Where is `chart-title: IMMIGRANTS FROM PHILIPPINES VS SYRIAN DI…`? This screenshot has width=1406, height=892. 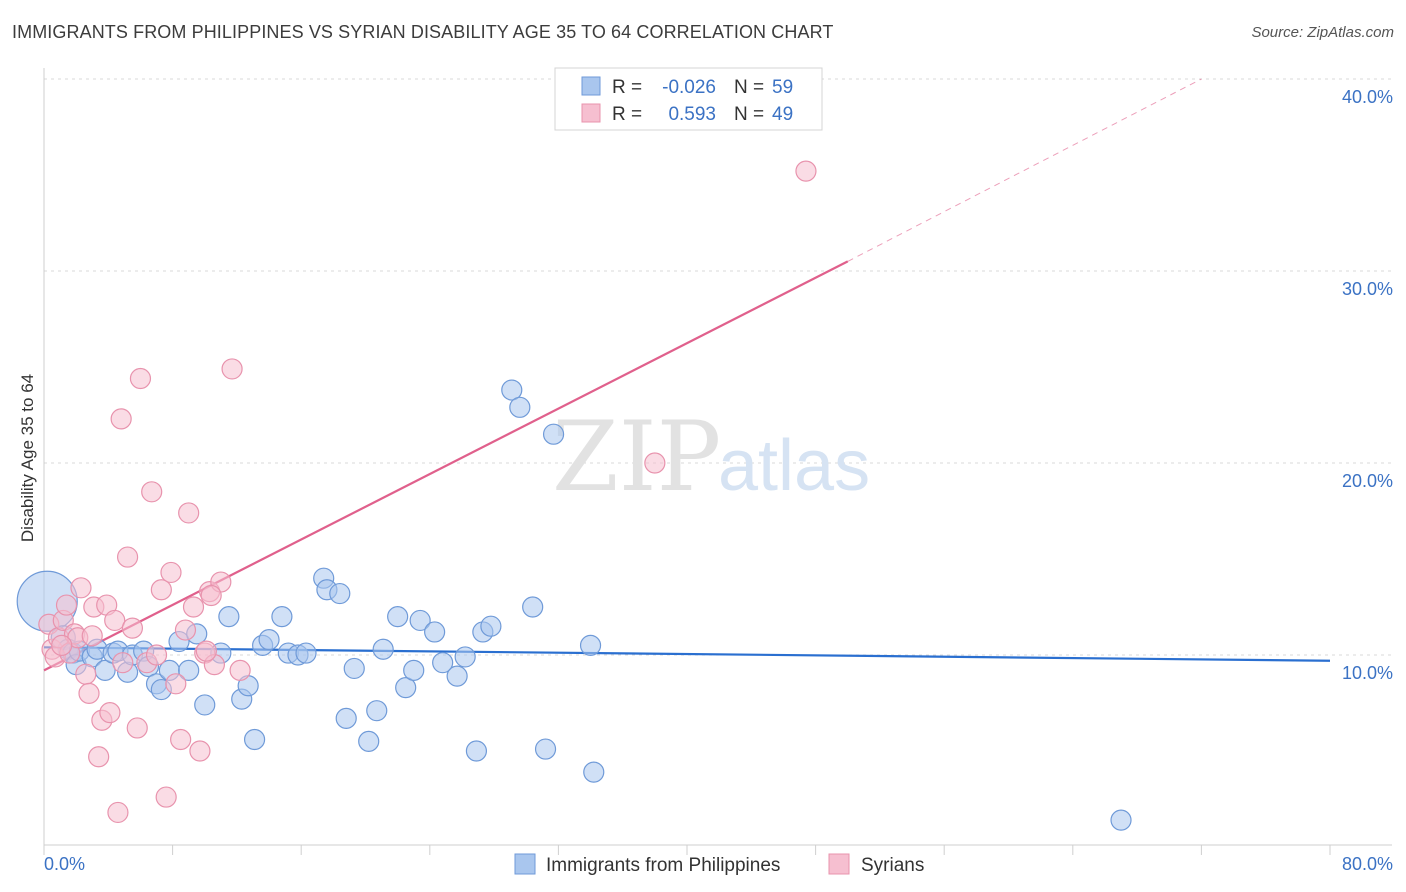 chart-title: IMMIGRANTS FROM PHILIPPINES VS SYRIAN DI… is located at coordinates (423, 32).